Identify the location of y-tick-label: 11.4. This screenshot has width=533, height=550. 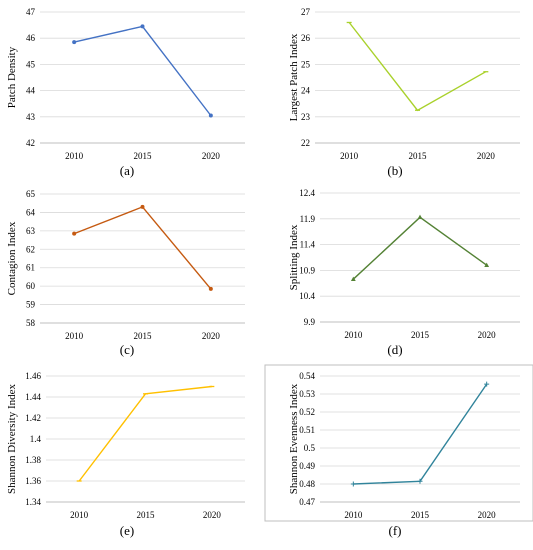
(308, 245).